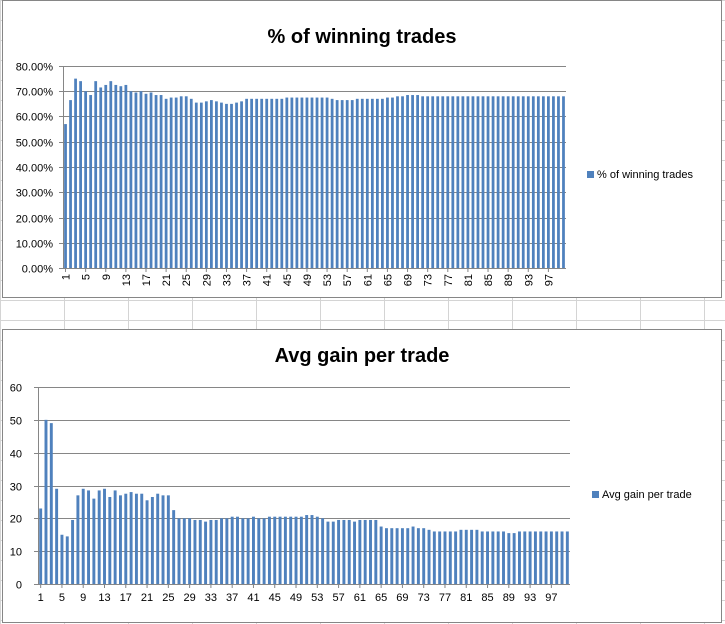 This screenshot has height=624, width=725. What do you see at coordinates (362, 356) in the screenshot?
I see `chart-title: Avg gain per trade` at bounding box center [362, 356].